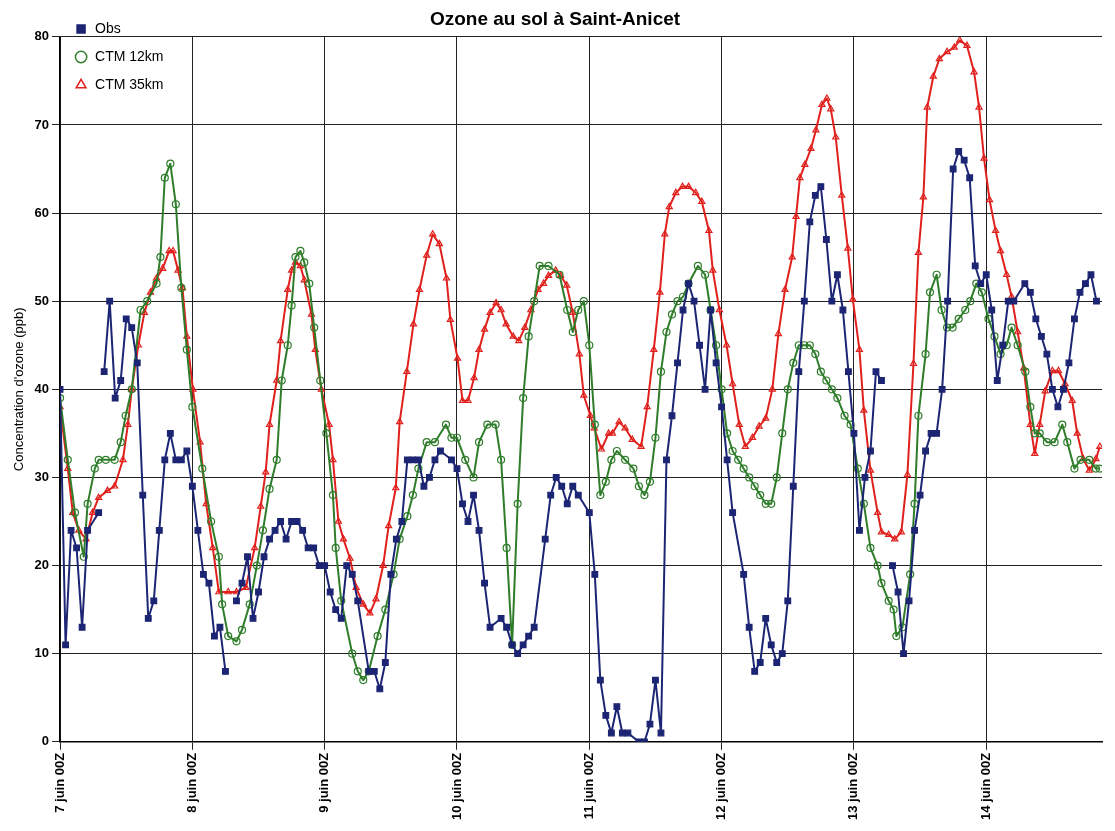 The height and width of the screenshot is (831, 1115). Describe the element at coordinates (555, 18) in the screenshot. I see `chart-title: Ozone au sol à Saint-Anicet` at that location.